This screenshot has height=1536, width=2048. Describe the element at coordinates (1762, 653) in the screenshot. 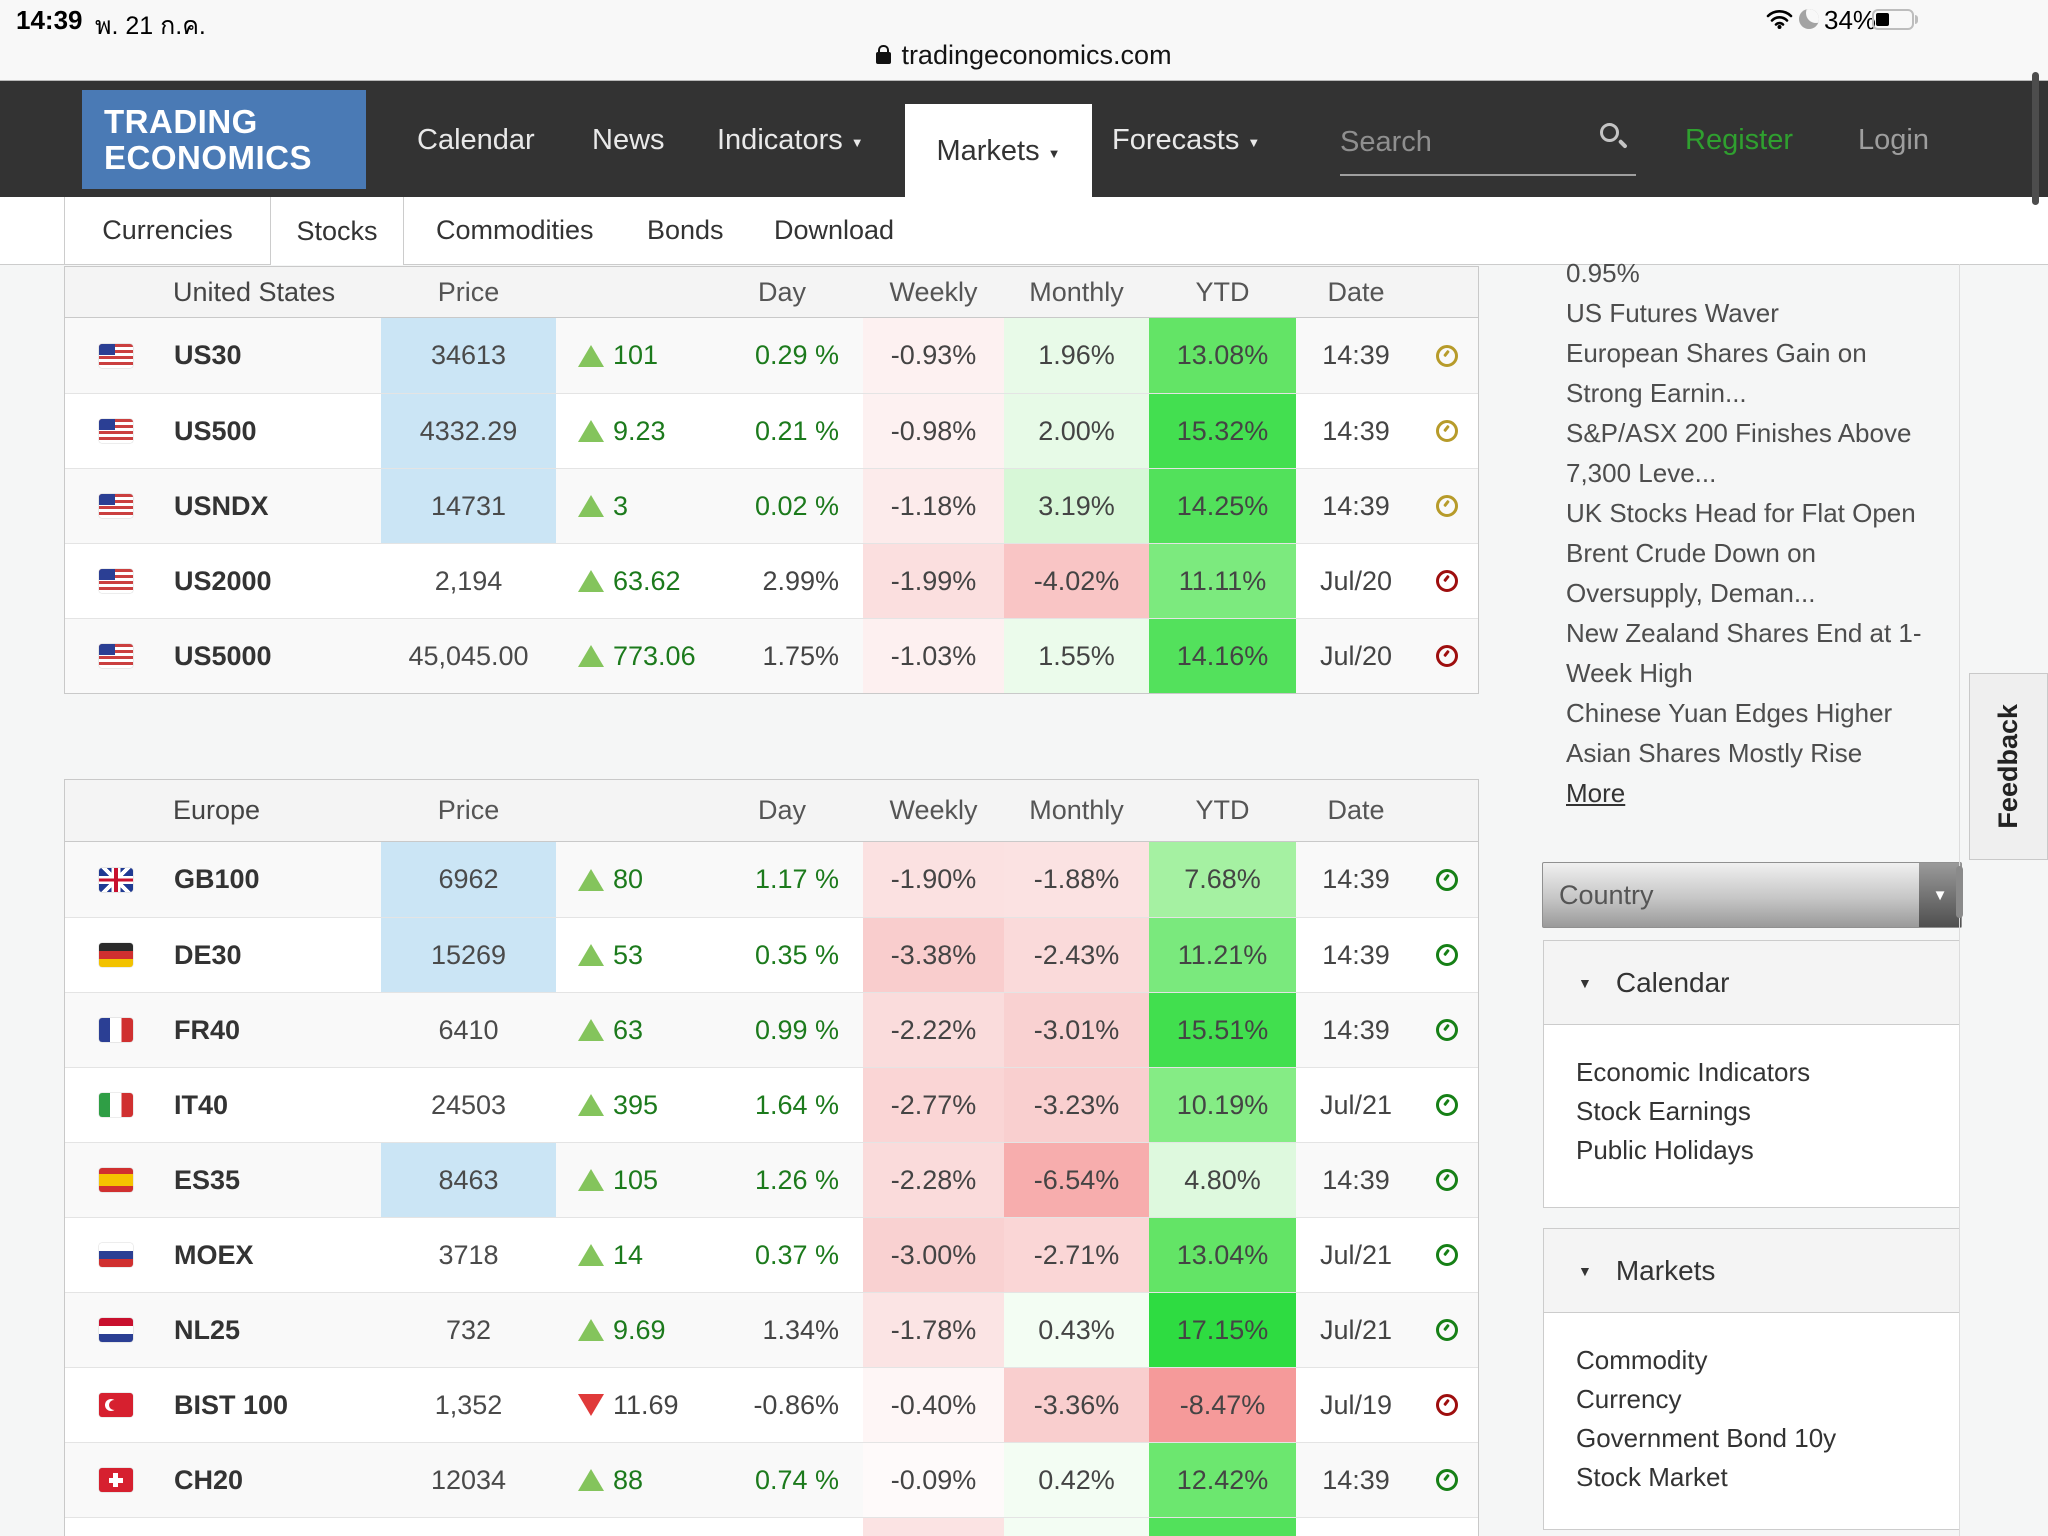

I see `news-headline: New Zealand Shares End at 1- Week High` at that location.